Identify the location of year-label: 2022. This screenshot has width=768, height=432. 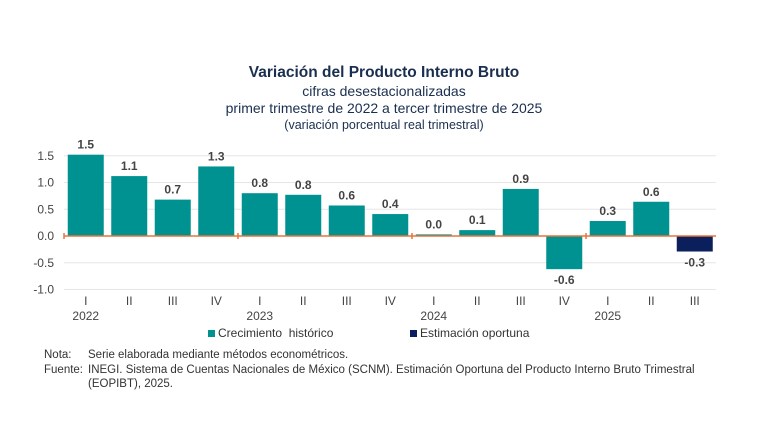
(85, 316).